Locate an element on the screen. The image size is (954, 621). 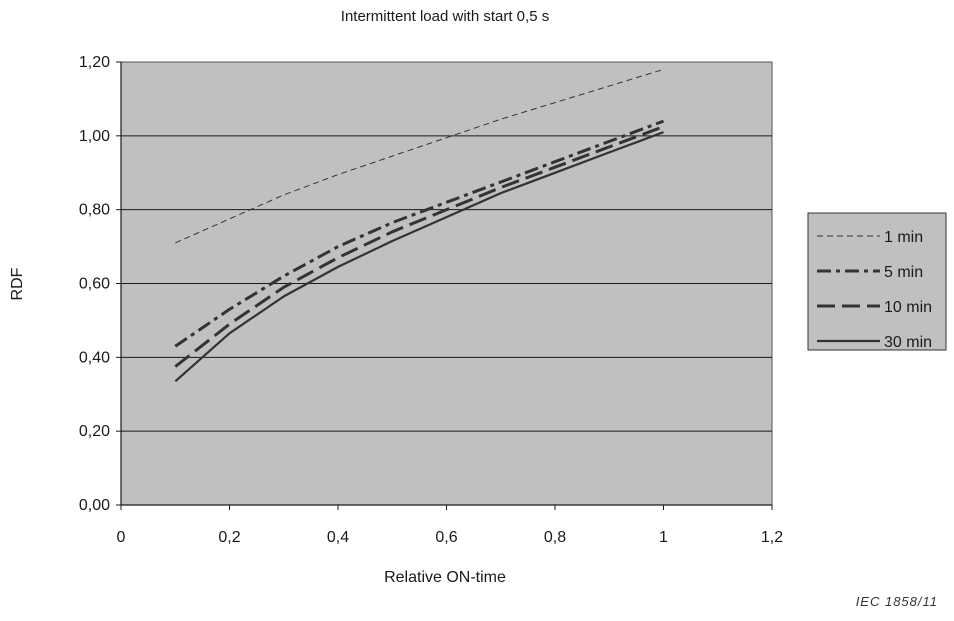
y-tick-label: 0,20 is located at coordinates (94, 431).